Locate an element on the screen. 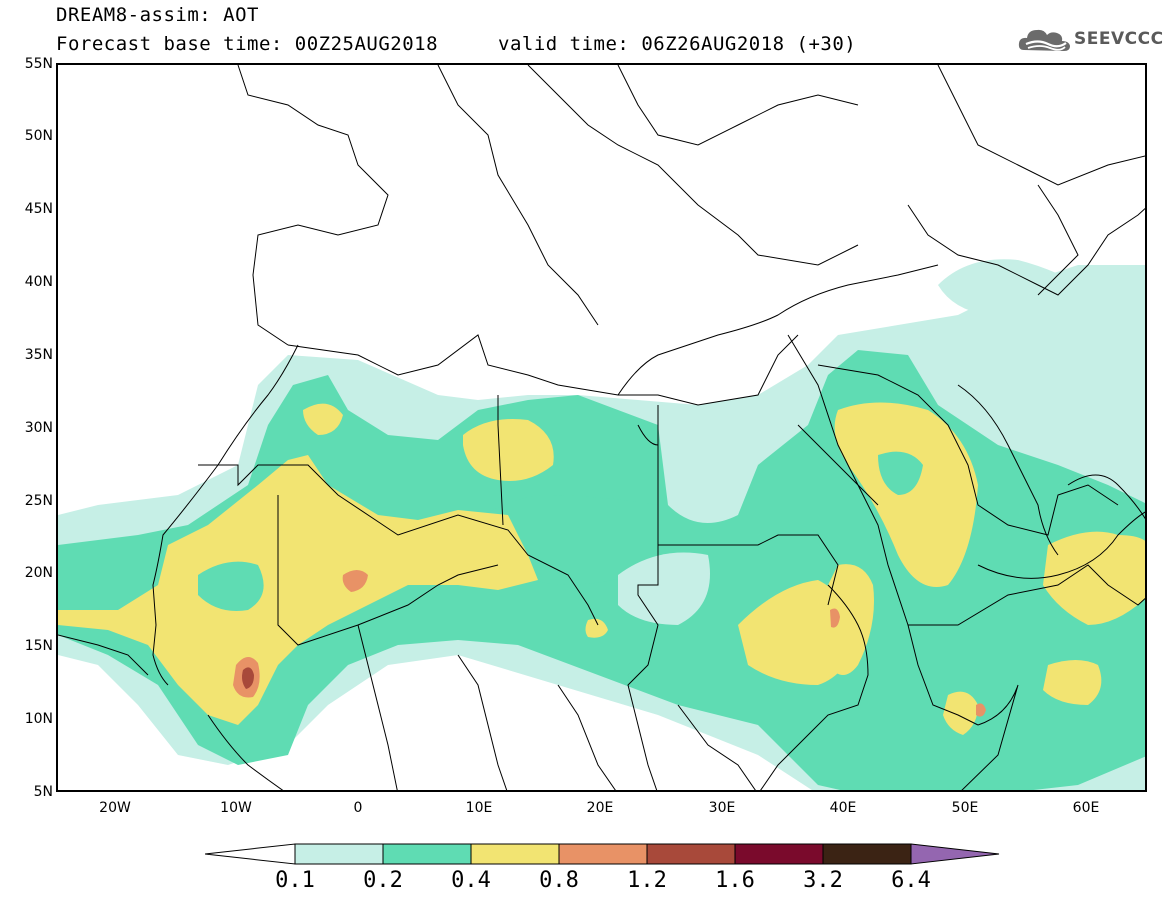 The width and height of the screenshot is (1165, 905). lat-label-40n: 40N is located at coordinates (38, 282).